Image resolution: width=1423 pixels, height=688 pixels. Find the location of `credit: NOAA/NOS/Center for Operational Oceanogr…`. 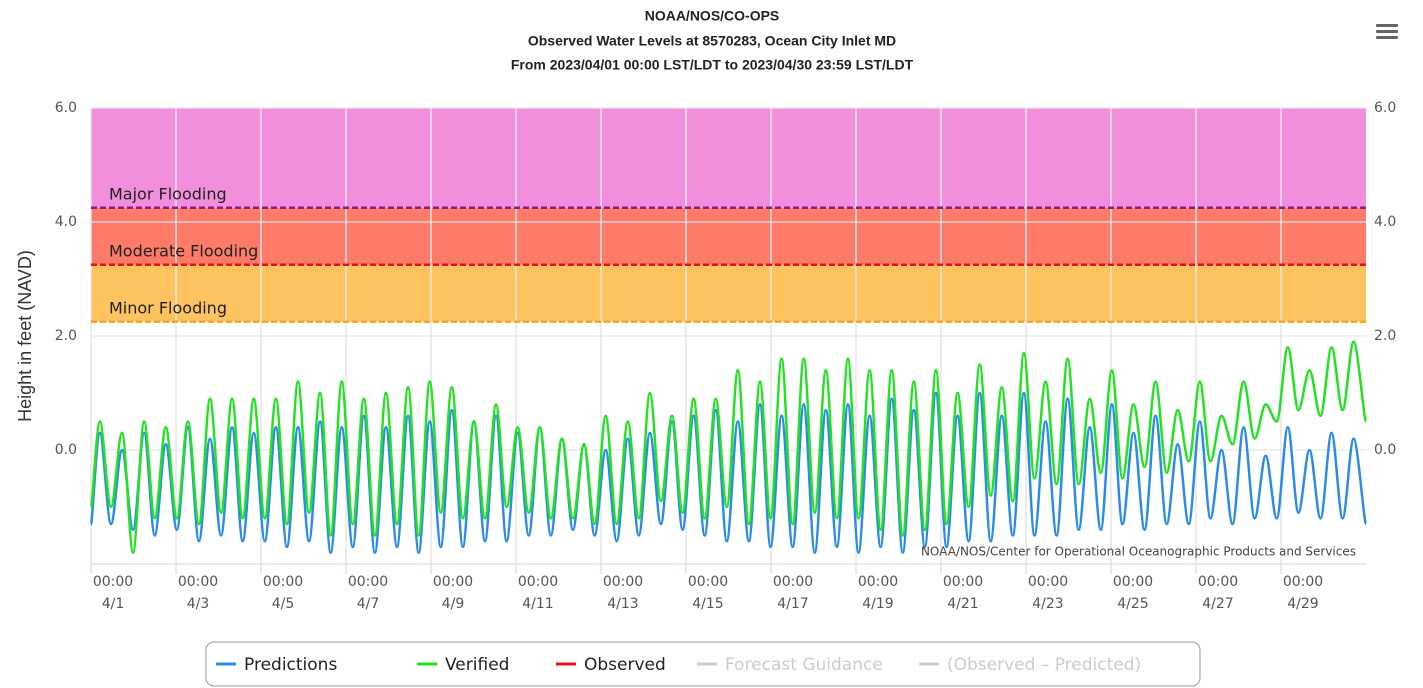

credit: NOAA/NOS/Center for Operational Oceanogr… is located at coordinates (1138, 552).